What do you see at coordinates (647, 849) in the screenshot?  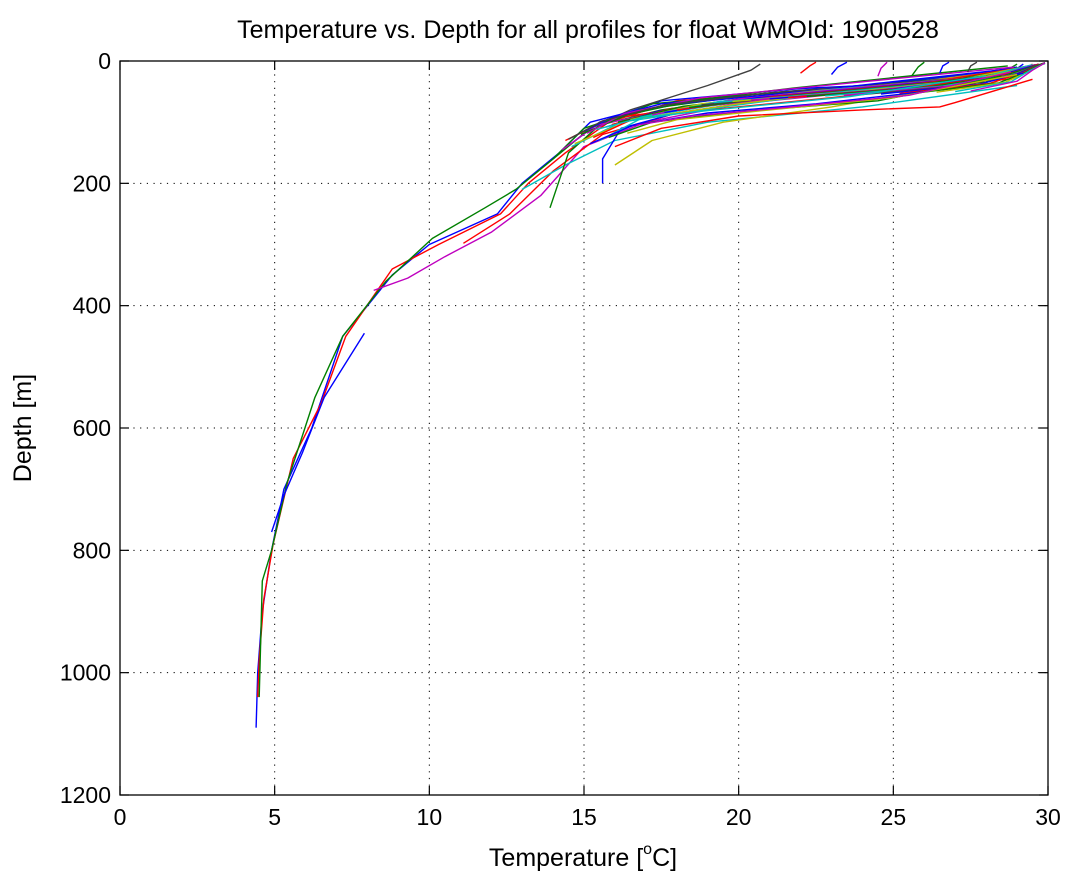 I see `x-axis-label-sup: o` at bounding box center [647, 849].